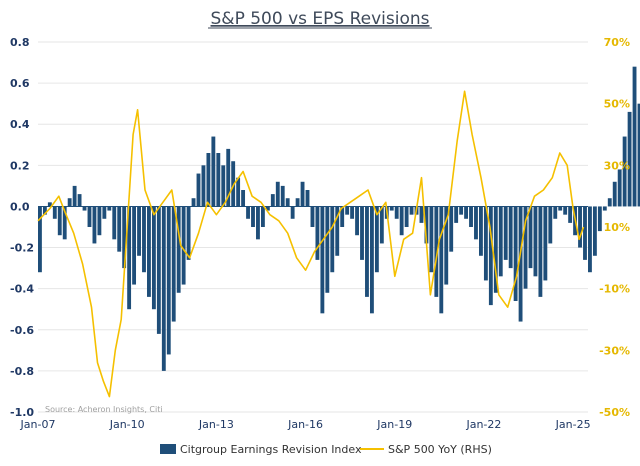 The height and width of the screenshot is (466, 640). I want to click on y-left-tick-label: -1.0, so click(22, 412).